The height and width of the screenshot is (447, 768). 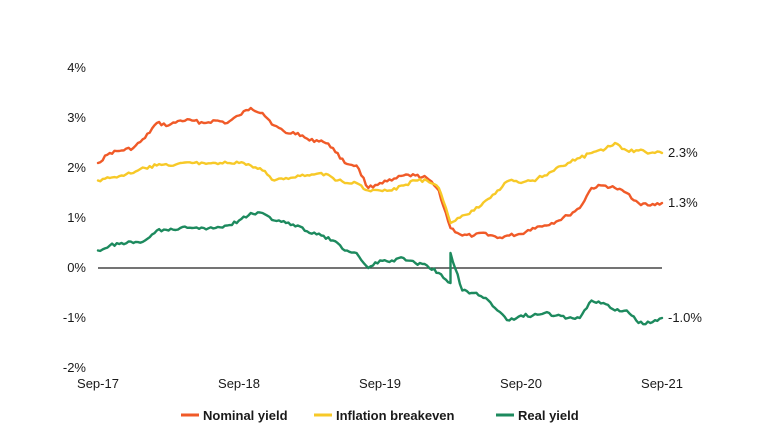 I want to click on end-labels: 1.3% 2.3% -1.0%, so click(x=685, y=235).